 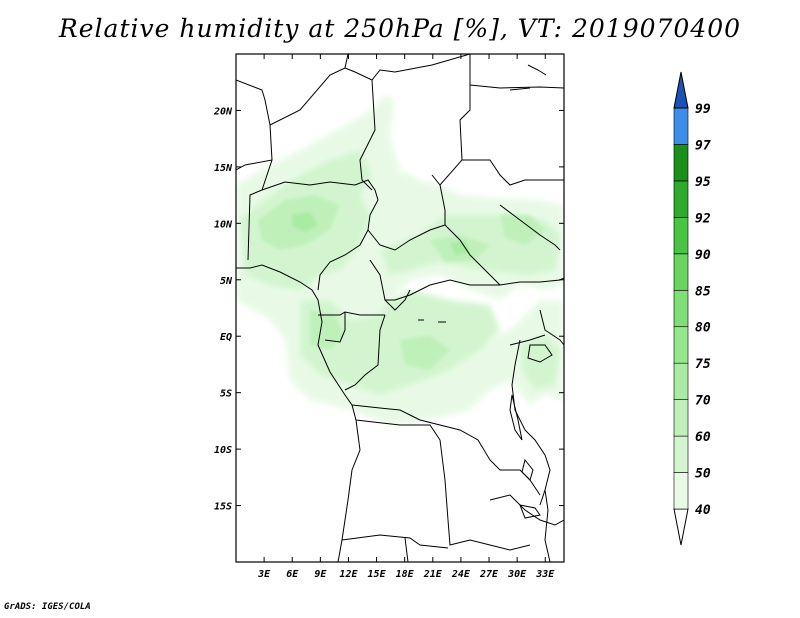 What do you see at coordinates (517, 574) in the screenshot?
I see `lon-tick-label: 30E` at bounding box center [517, 574].